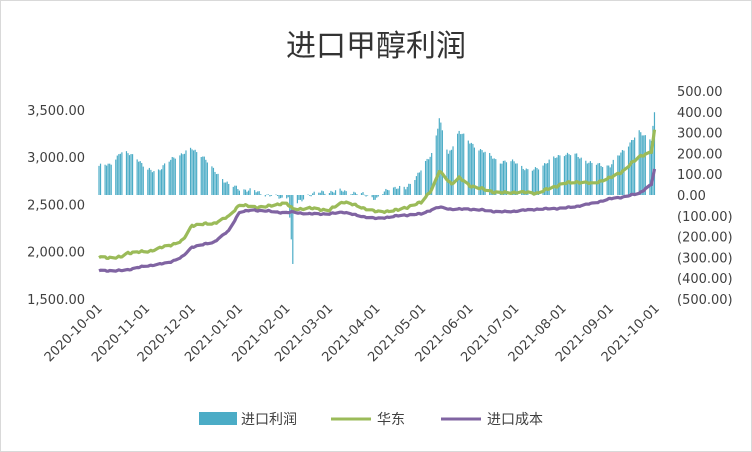  I want to click on legend: 进口利润 华东 进口成本, so click(371, 420).